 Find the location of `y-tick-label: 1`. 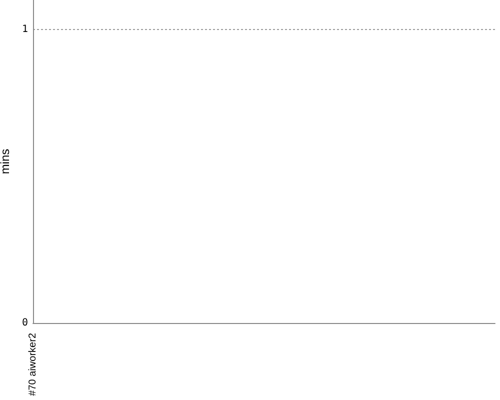

y-tick-label: 1 is located at coordinates (25, 29).